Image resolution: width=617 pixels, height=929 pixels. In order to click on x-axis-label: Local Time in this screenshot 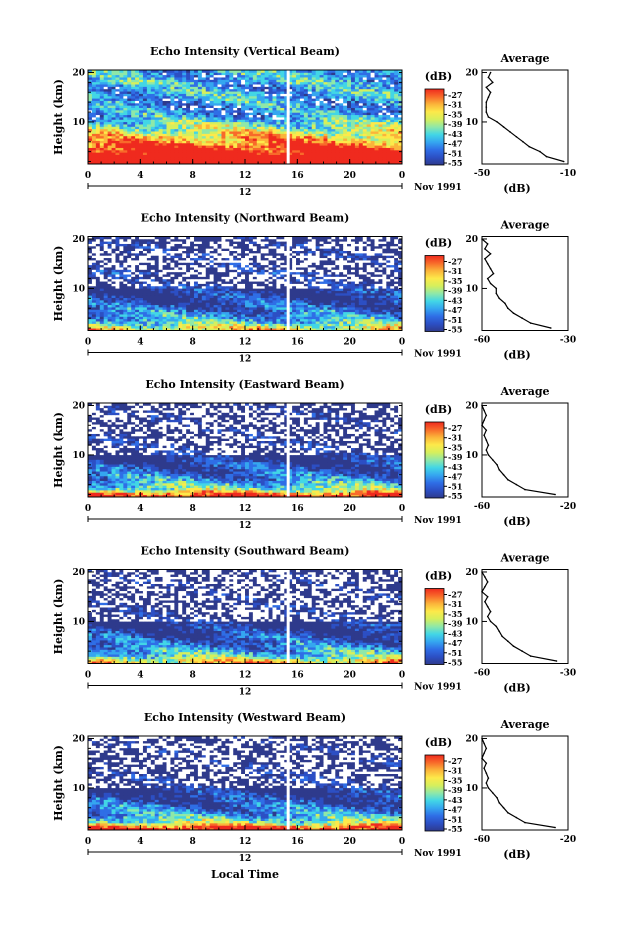, I will do `click(245, 874)`.